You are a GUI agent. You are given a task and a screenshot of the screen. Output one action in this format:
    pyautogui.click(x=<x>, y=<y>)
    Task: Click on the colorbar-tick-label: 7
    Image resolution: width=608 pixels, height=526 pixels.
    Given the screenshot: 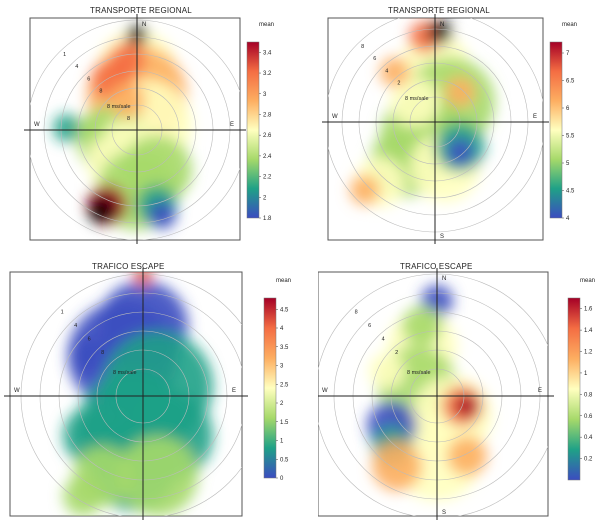 What is the action you would take?
    pyautogui.click(x=568, y=54)
    